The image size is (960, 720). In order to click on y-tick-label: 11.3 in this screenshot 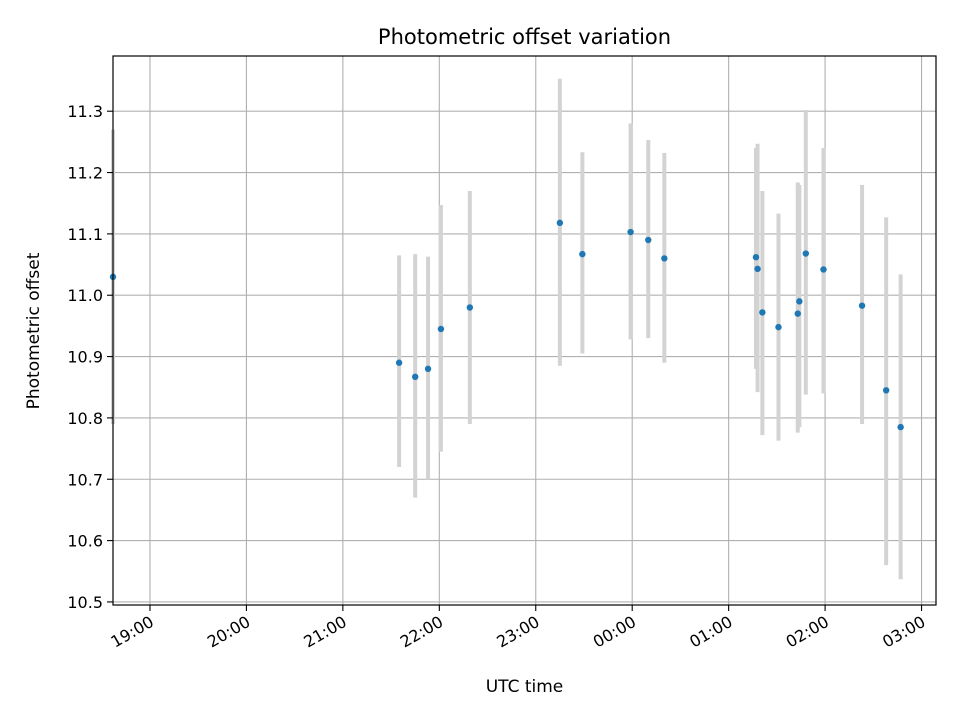, I will do `click(85, 111)`.